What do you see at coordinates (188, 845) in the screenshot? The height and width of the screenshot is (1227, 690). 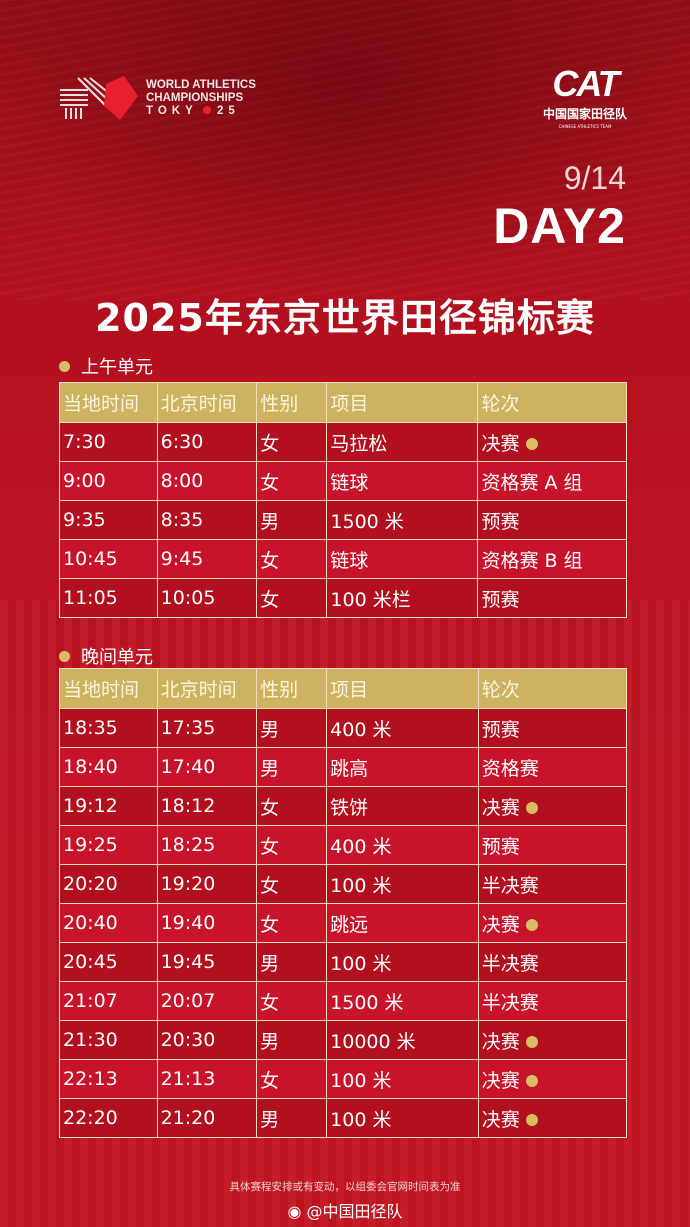 I see `beijing-text: 18:25` at bounding box center [188, 845].